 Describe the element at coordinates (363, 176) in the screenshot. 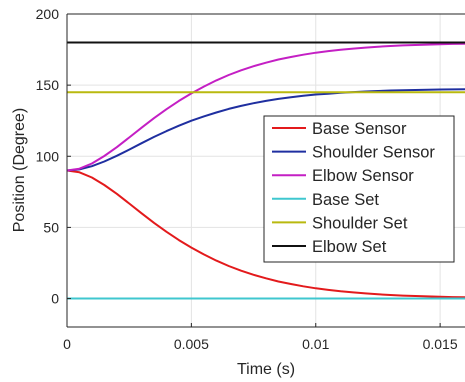

I see `legend-label-elbow-sensor: Elbow Sensor` at that location.